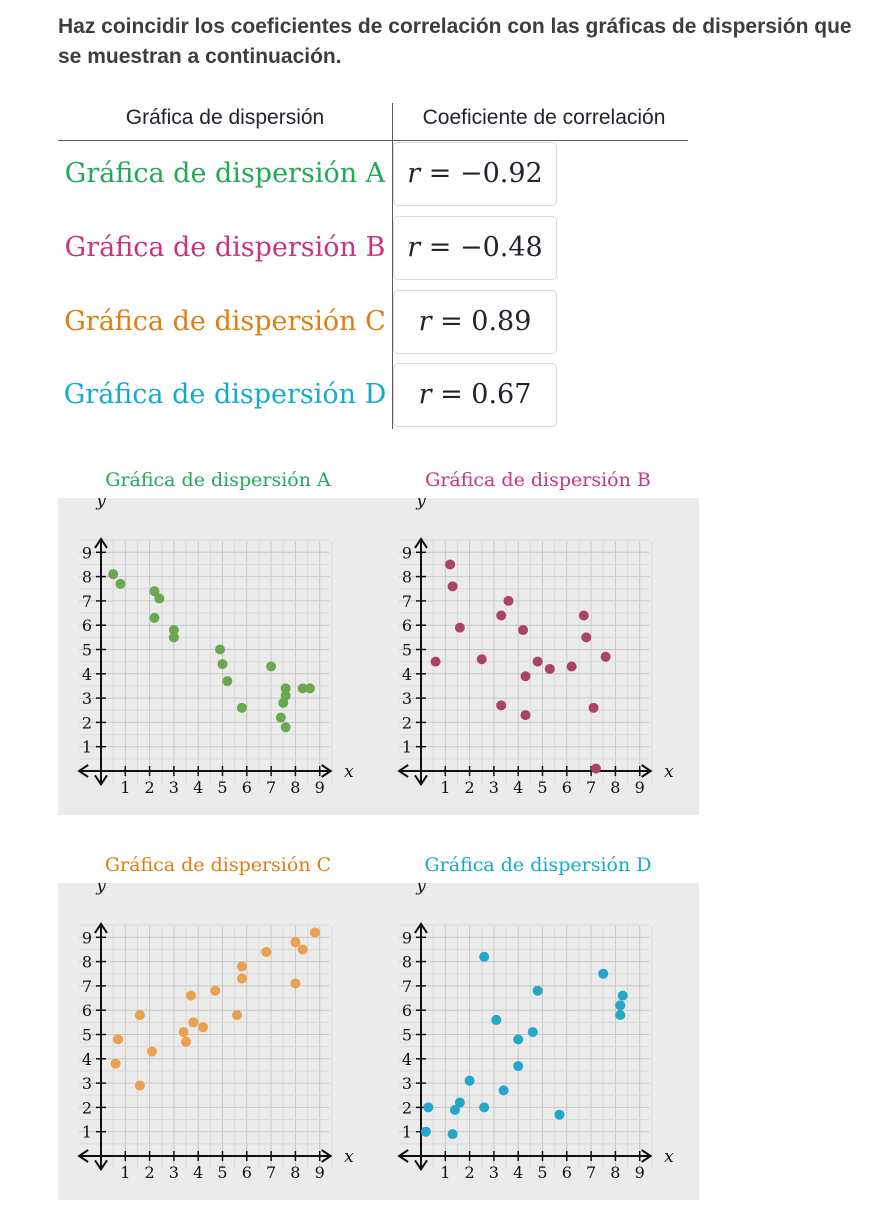  What do you see at coordinates (222, 1172) in the screenshot?
I see `x-tick-label: 5` at bounding box center [222, 1172].